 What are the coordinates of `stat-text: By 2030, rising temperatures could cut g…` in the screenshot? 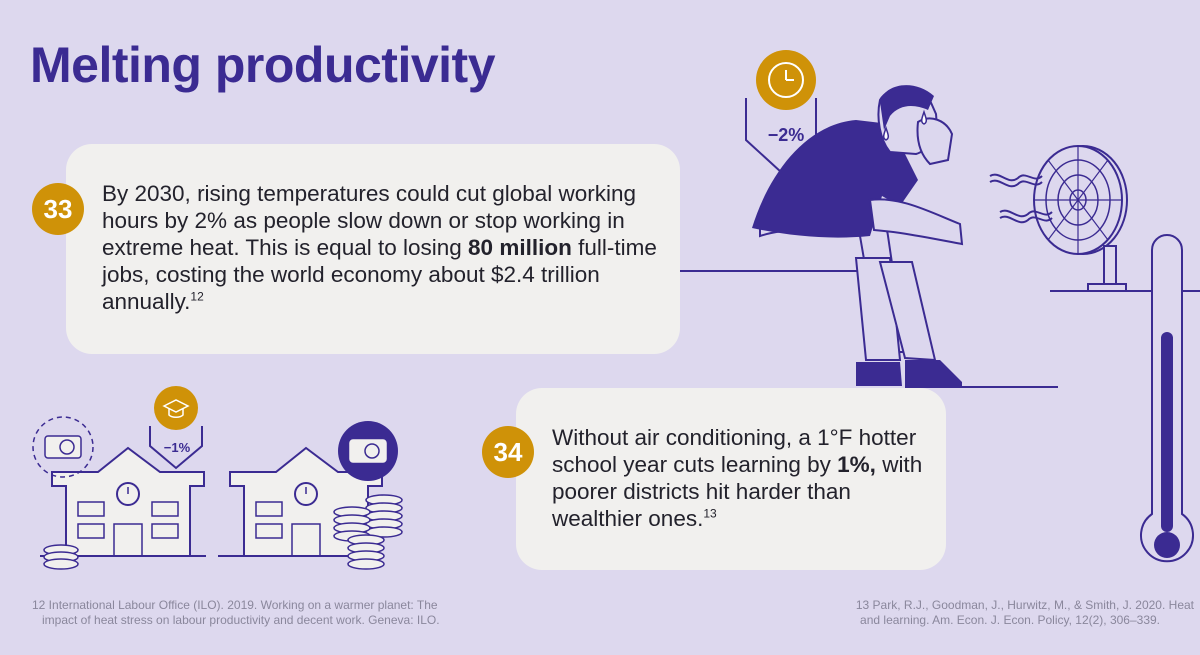 It's located at (379, 247).